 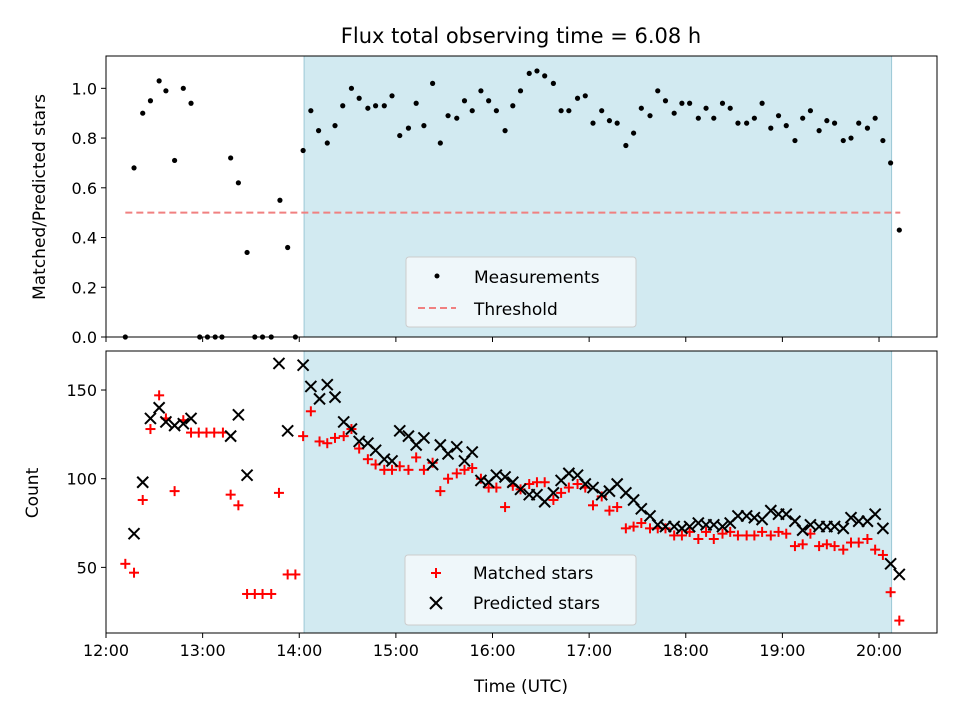 I want to click on y-tick-label: 0.6, so click(x=84, y=188).